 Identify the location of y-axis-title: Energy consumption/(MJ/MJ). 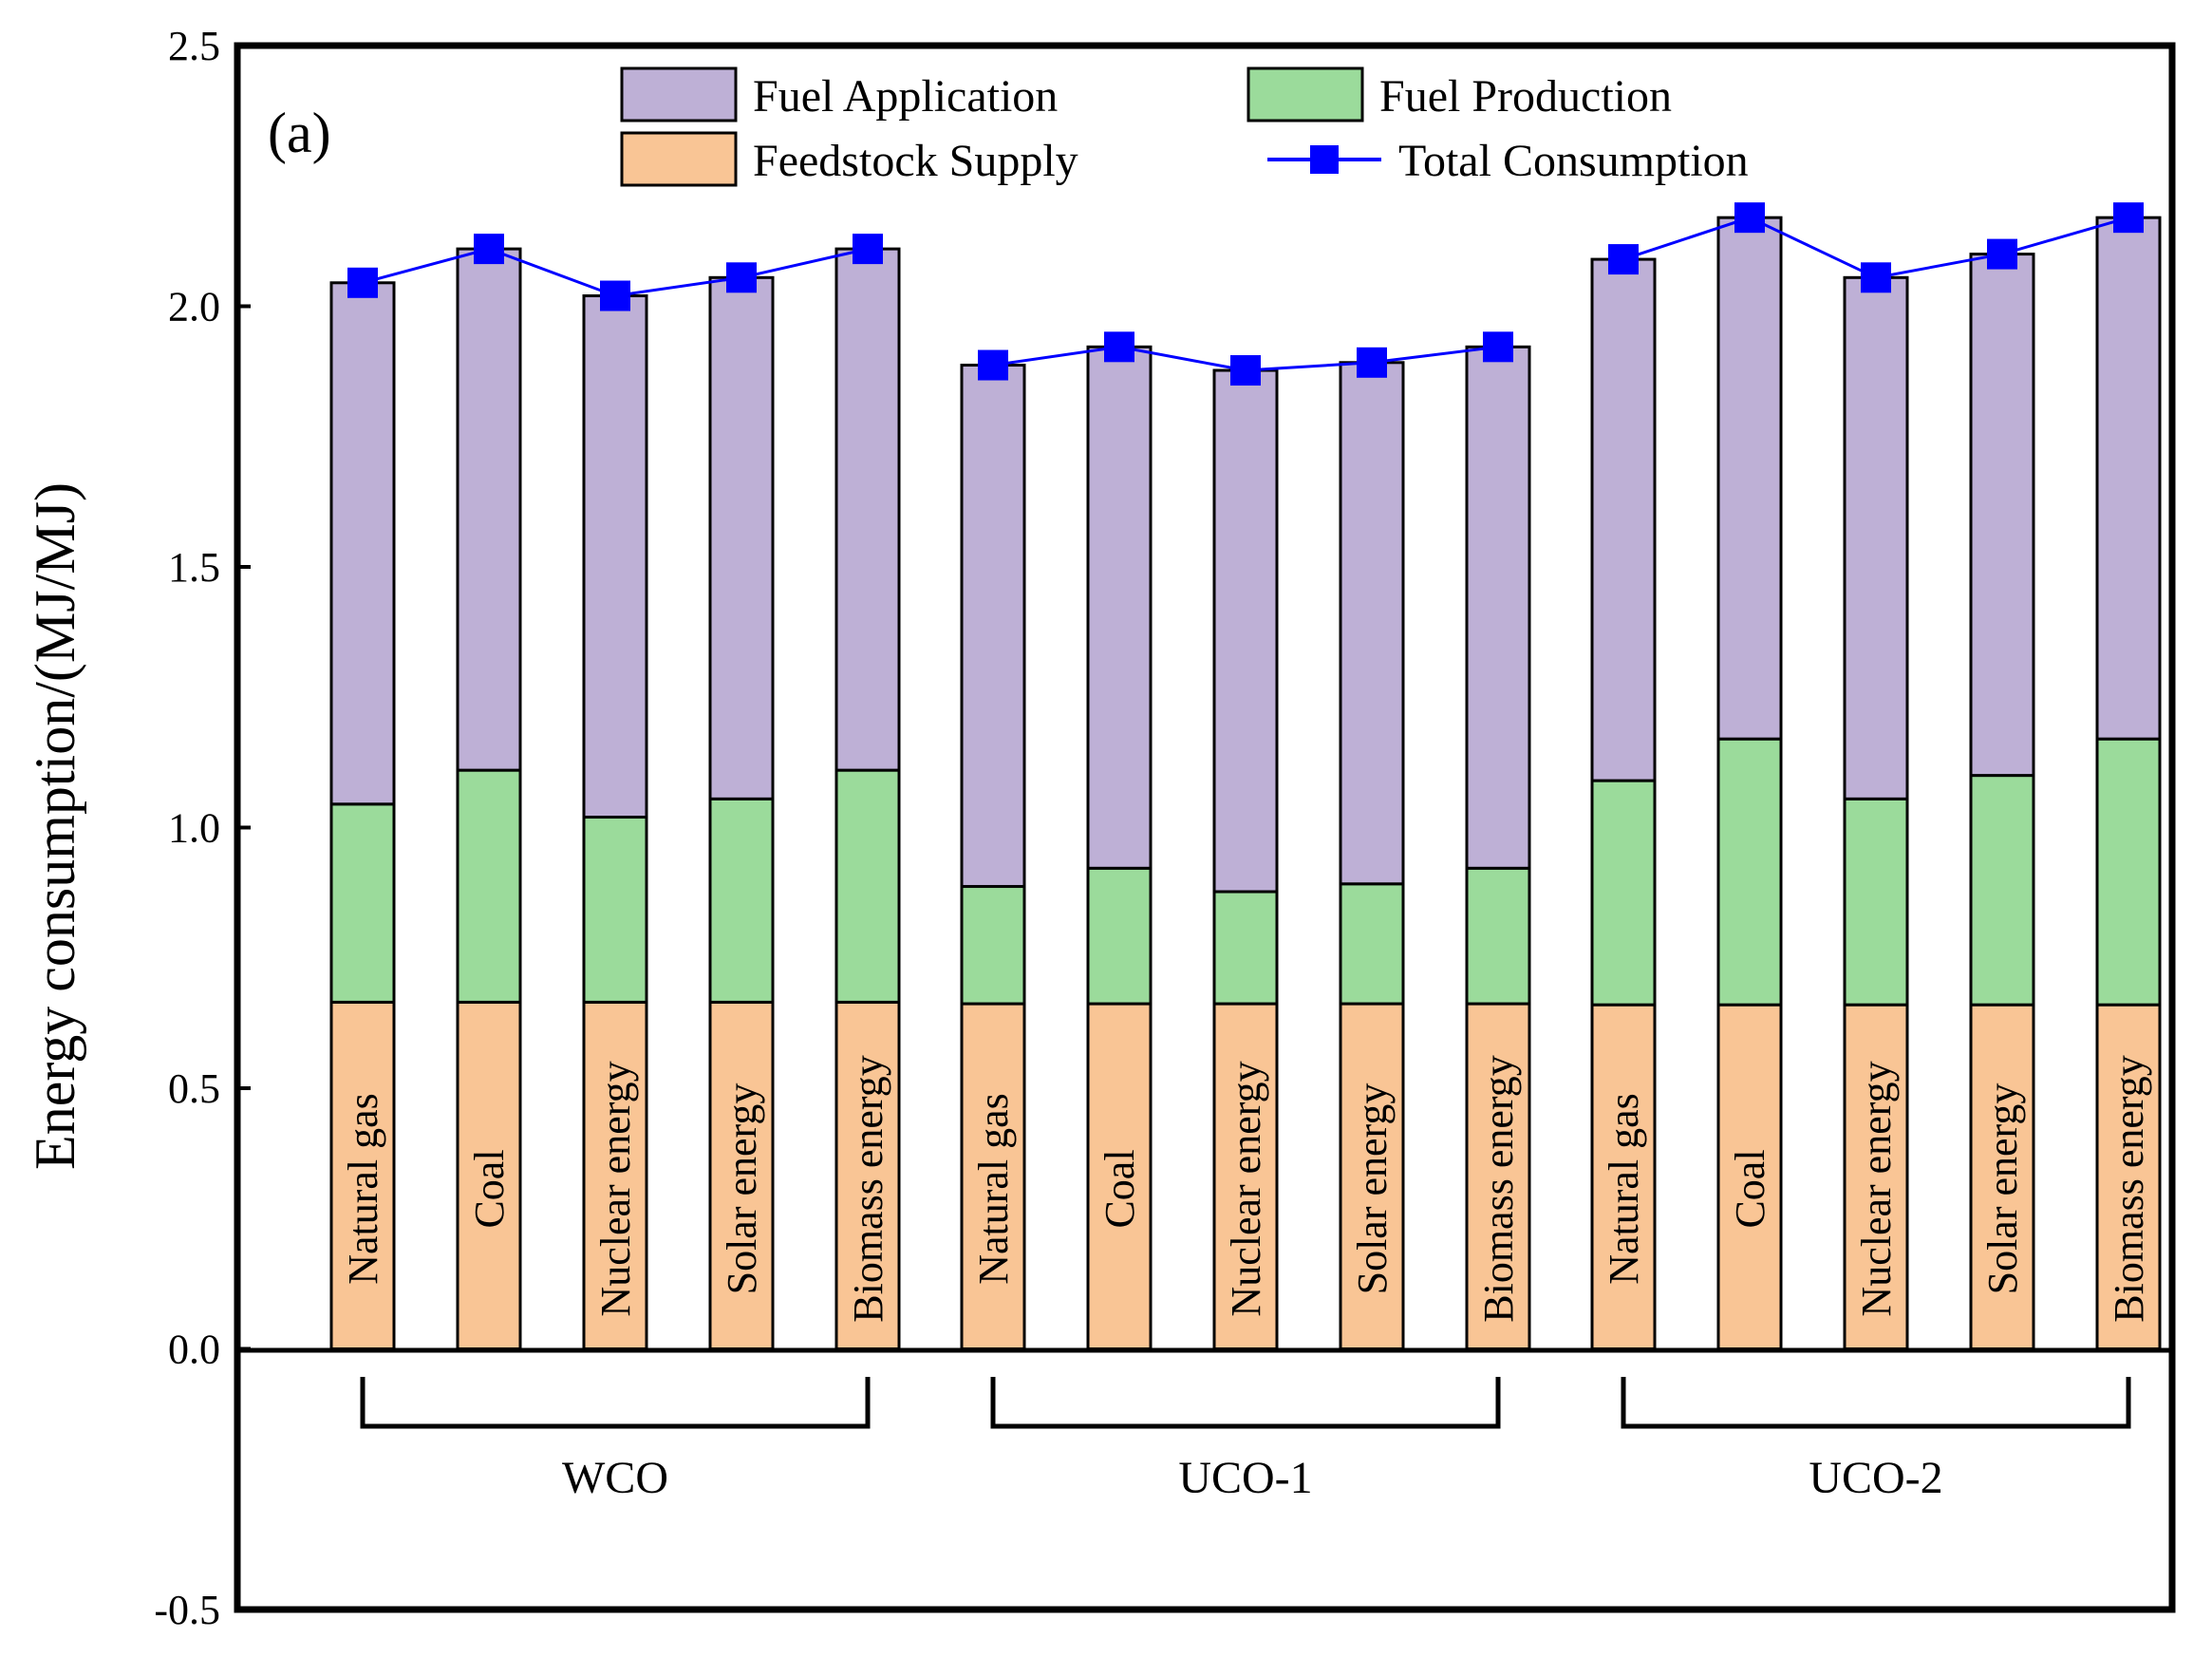
(55, 826).